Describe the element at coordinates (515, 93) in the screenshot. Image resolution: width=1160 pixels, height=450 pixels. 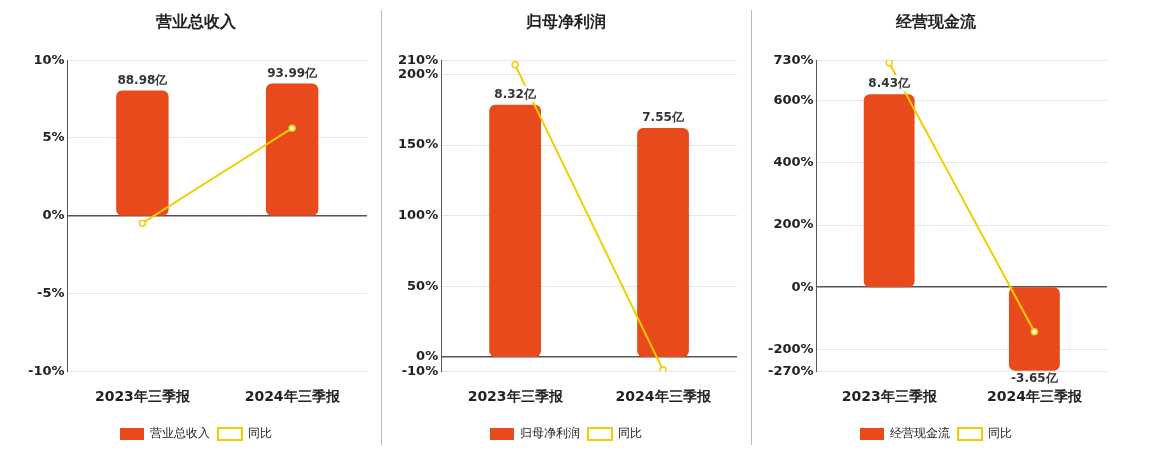
I see `data-label: 8.32亿` at that location.